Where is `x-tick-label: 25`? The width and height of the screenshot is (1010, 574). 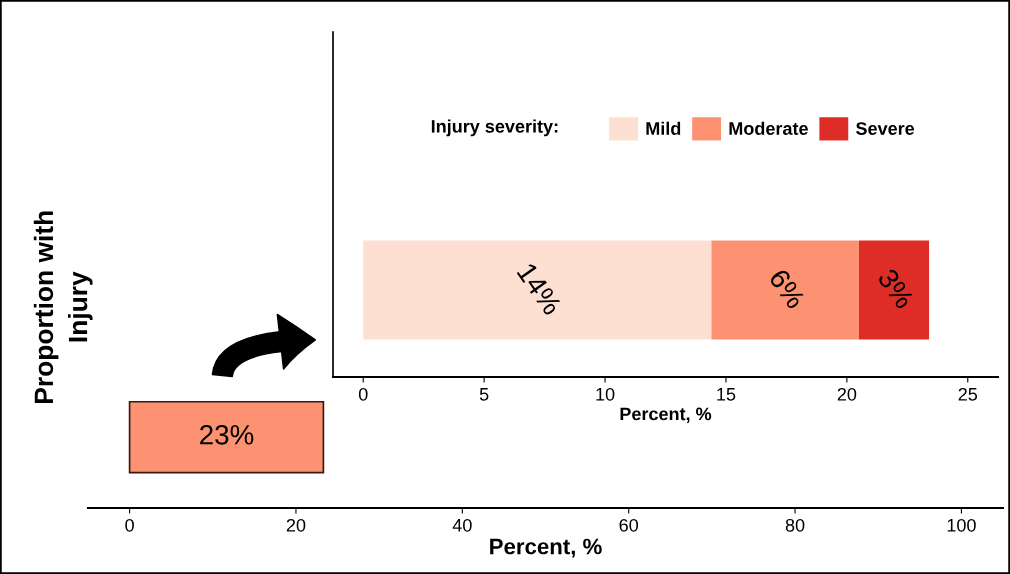 x-tick-label: 25 is located at coordinates (968, 394).